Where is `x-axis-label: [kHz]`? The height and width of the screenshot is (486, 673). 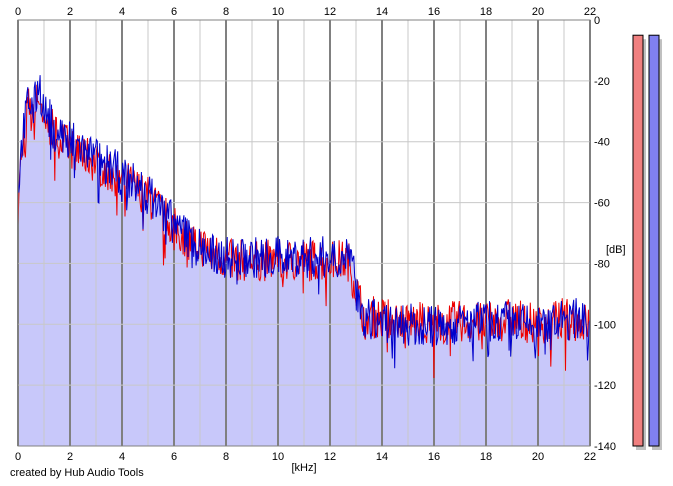 x-axis-label: [kHz] is located at coordinates (303, 468).